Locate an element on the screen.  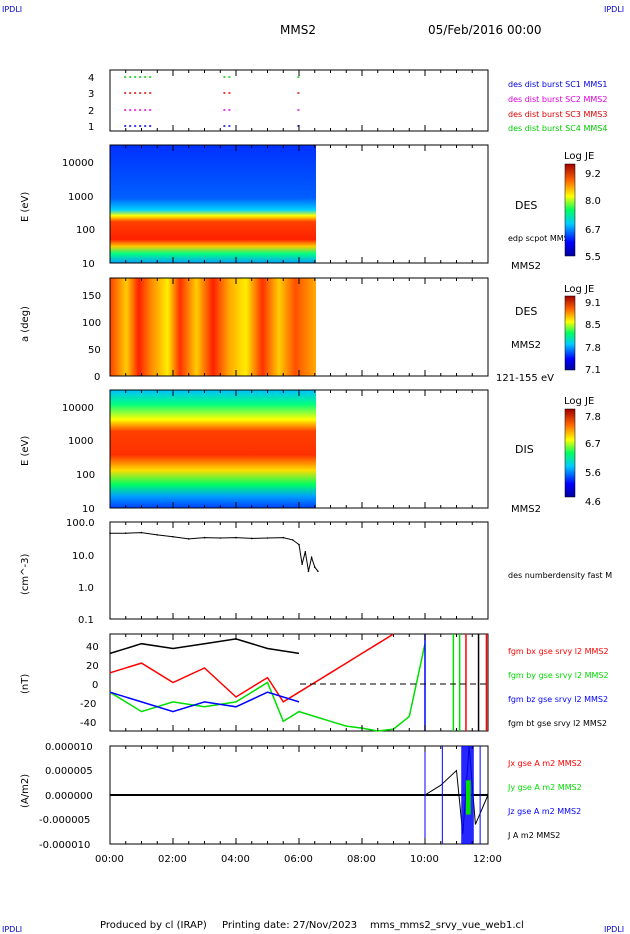
b-ytick-20: 20 is located at coordinates (92, 666).